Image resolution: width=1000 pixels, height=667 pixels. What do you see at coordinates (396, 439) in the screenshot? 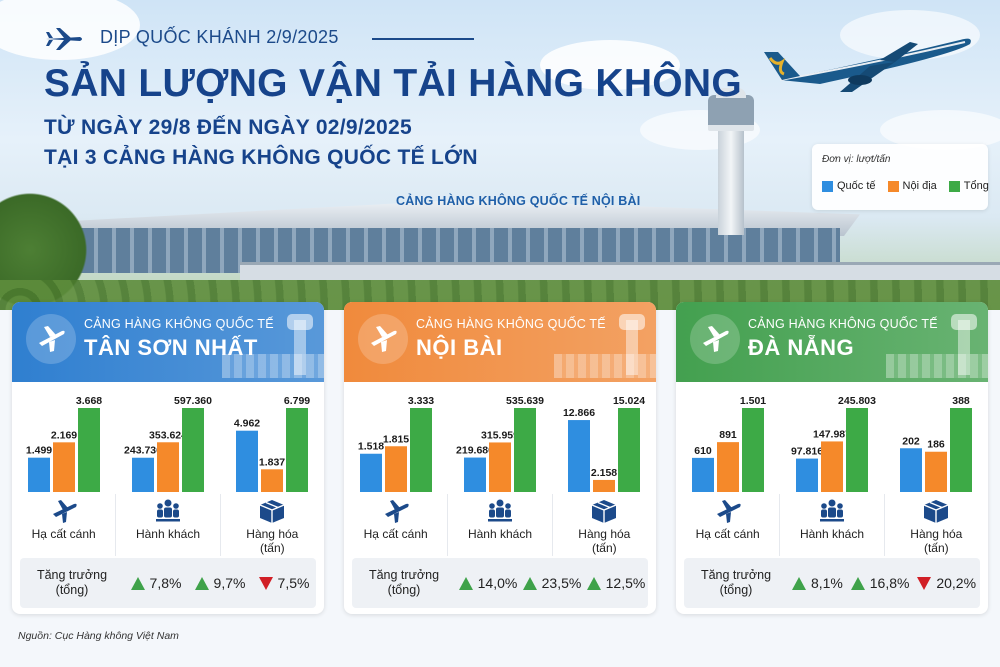
I see `bar-value-label: 1.815` at bounding box center [396, 439].